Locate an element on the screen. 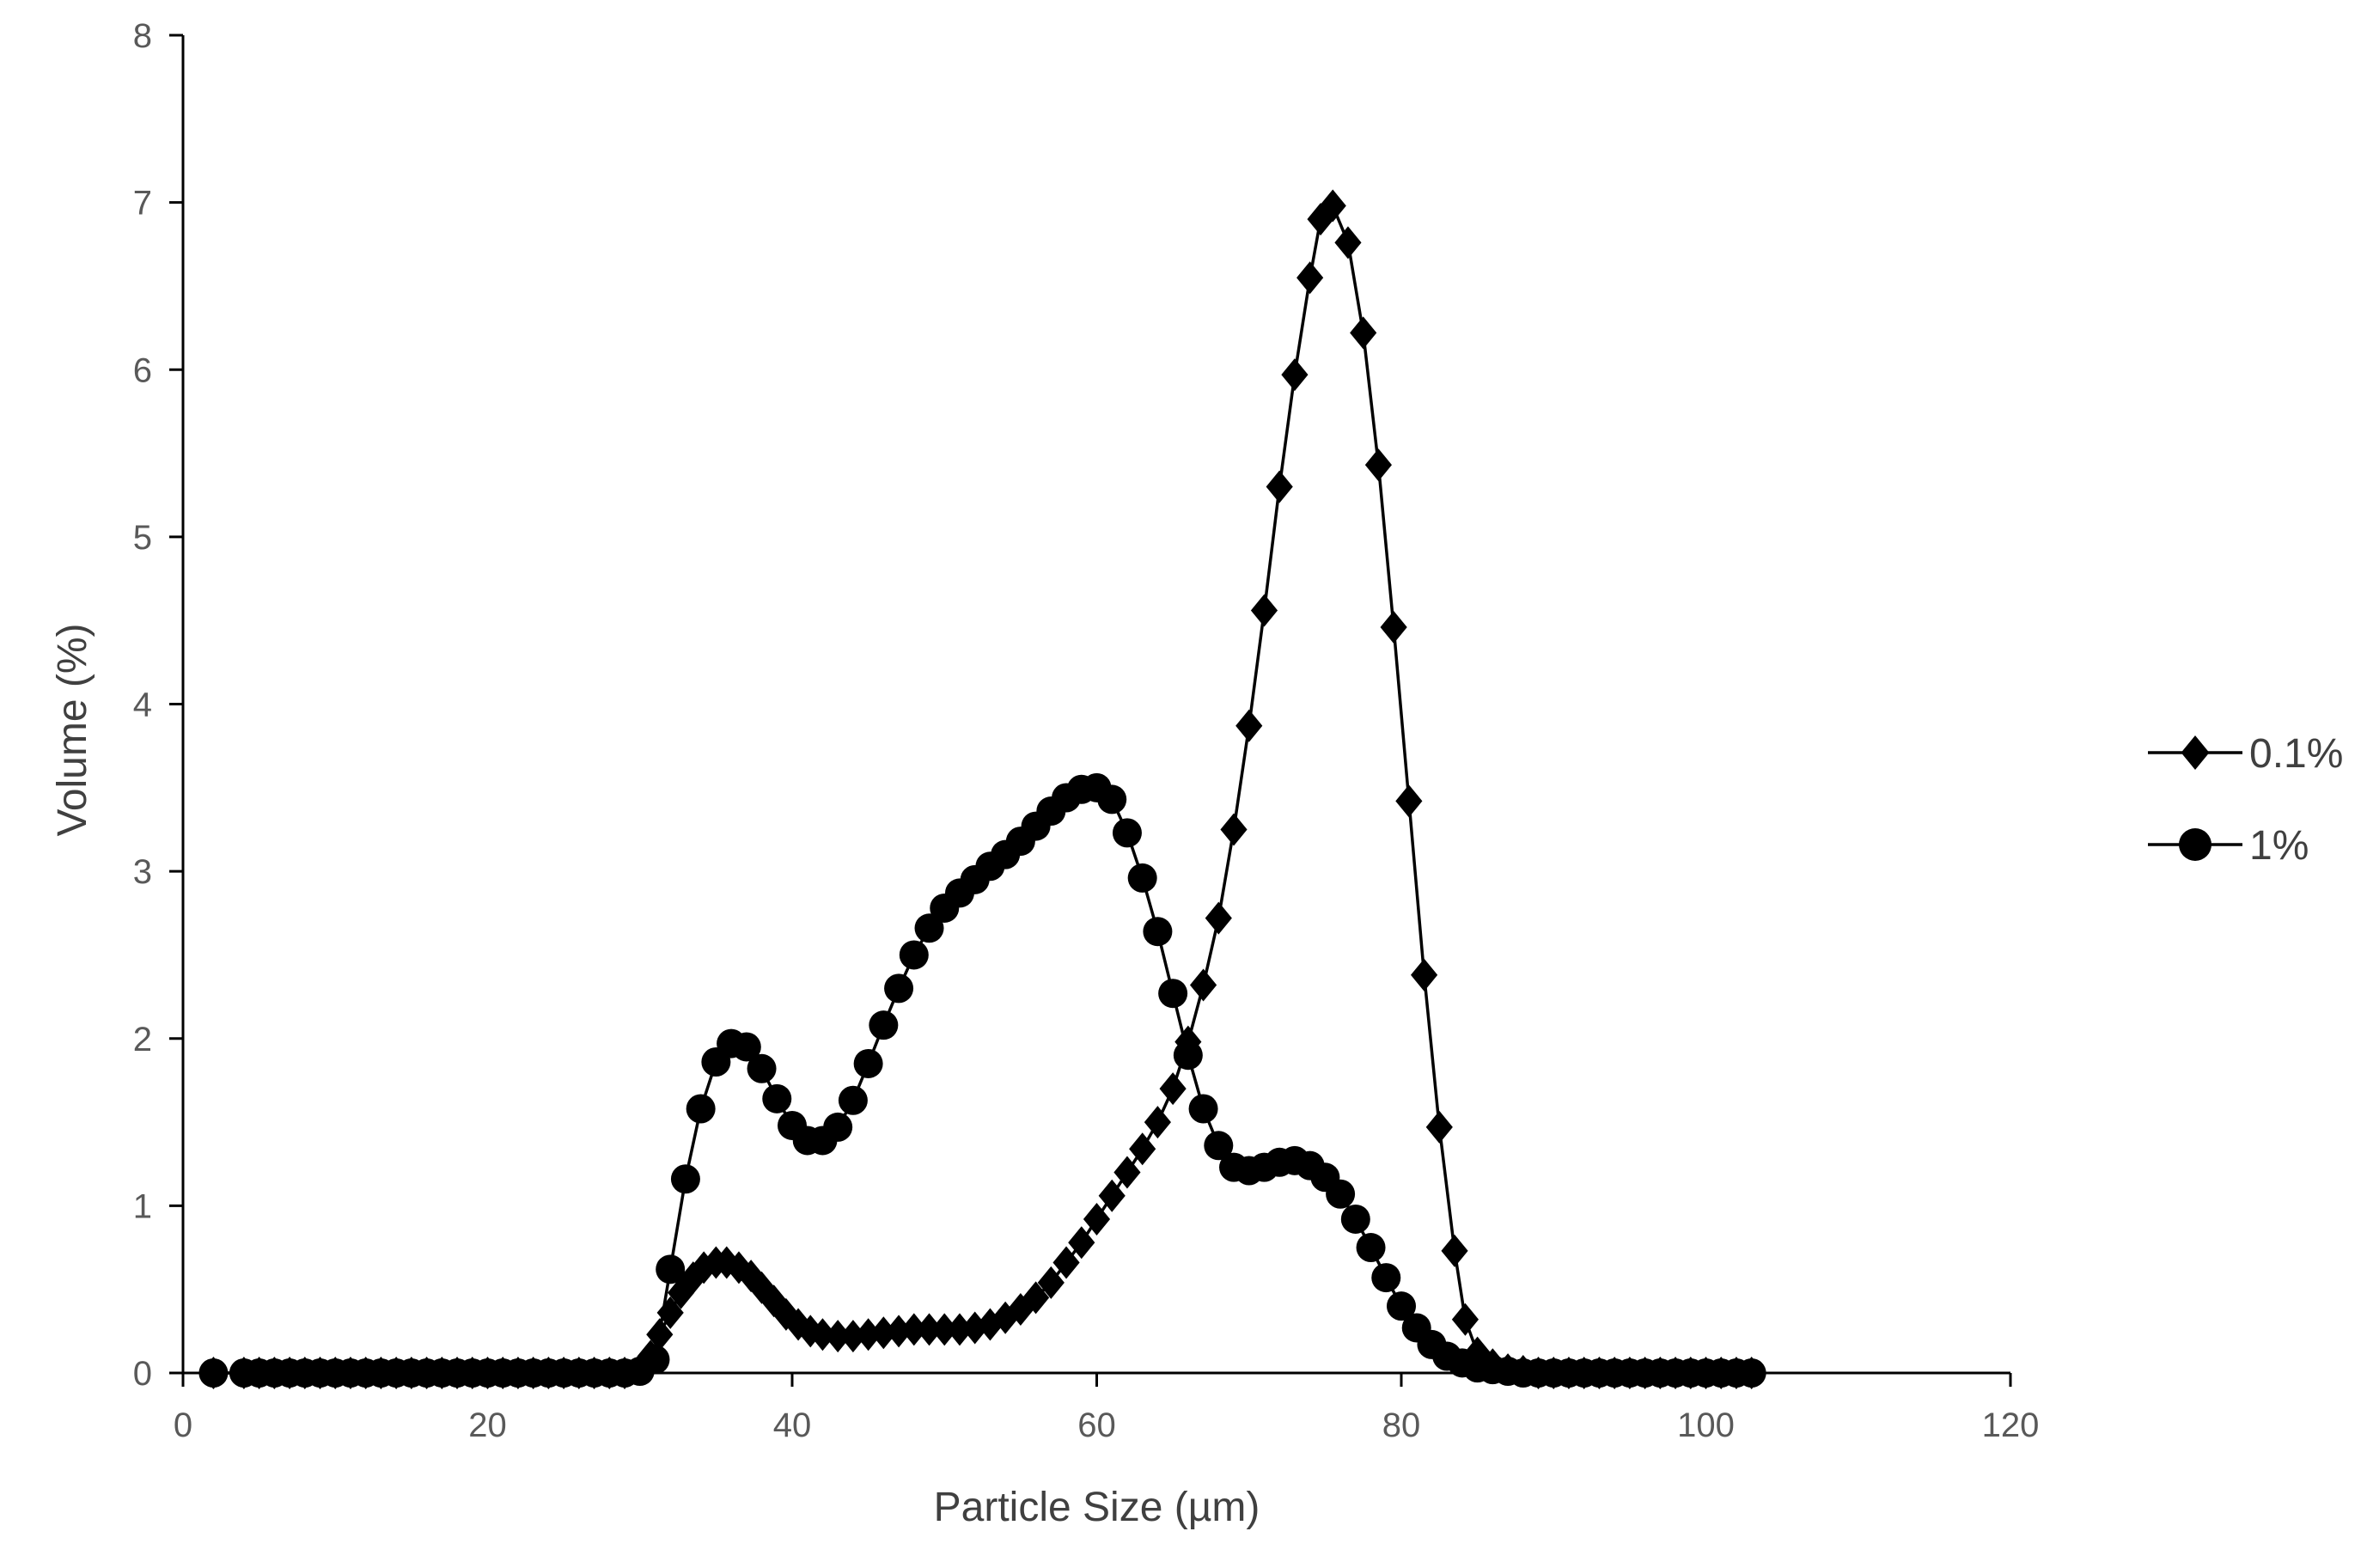 Image resolution: width=2361 pixels, height=1568 pixels. y-tick-label: 7 is located at coordinates (143, 204).